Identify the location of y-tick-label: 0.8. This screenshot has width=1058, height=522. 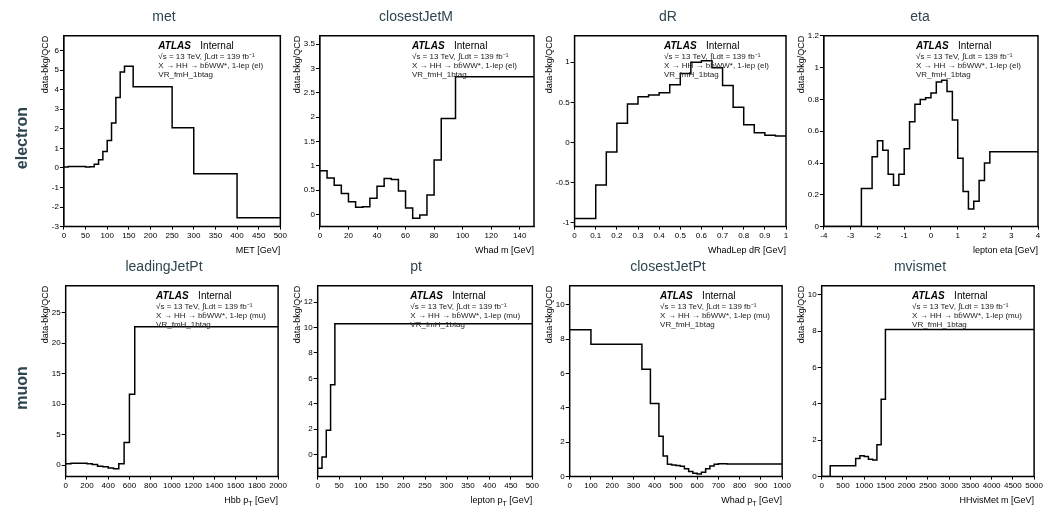
(813, 99).